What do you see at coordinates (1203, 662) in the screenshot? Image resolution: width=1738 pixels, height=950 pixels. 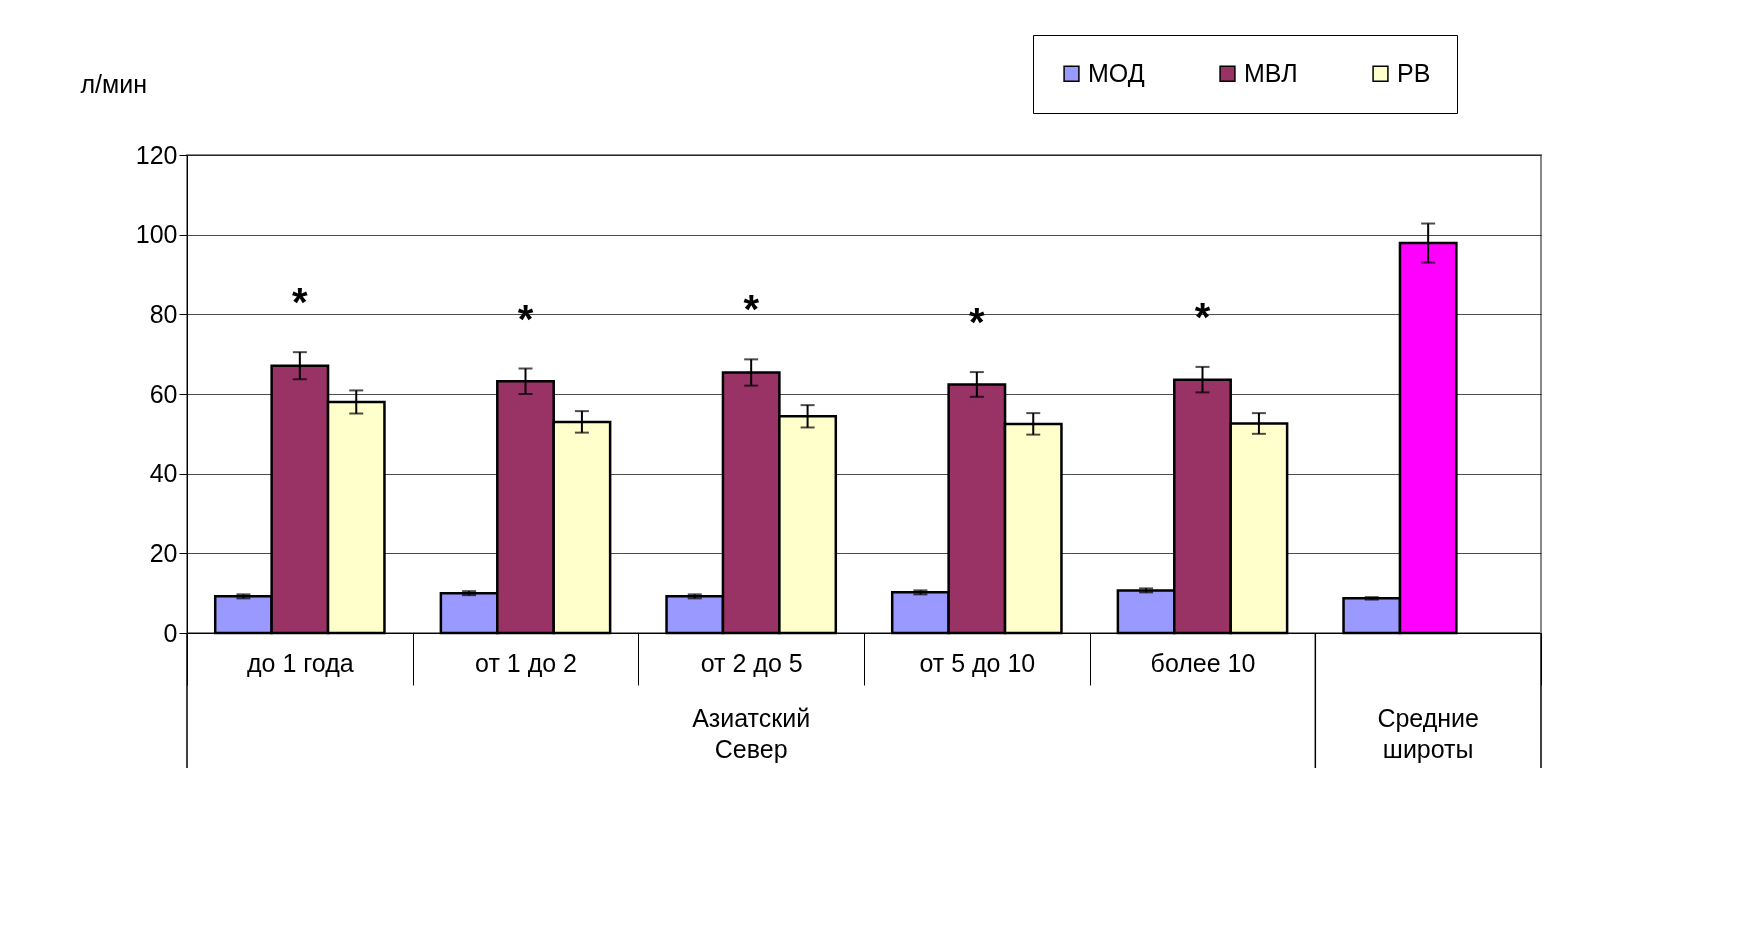 I see `x-tick-label: более 10` at bounding box center [1203, 662].